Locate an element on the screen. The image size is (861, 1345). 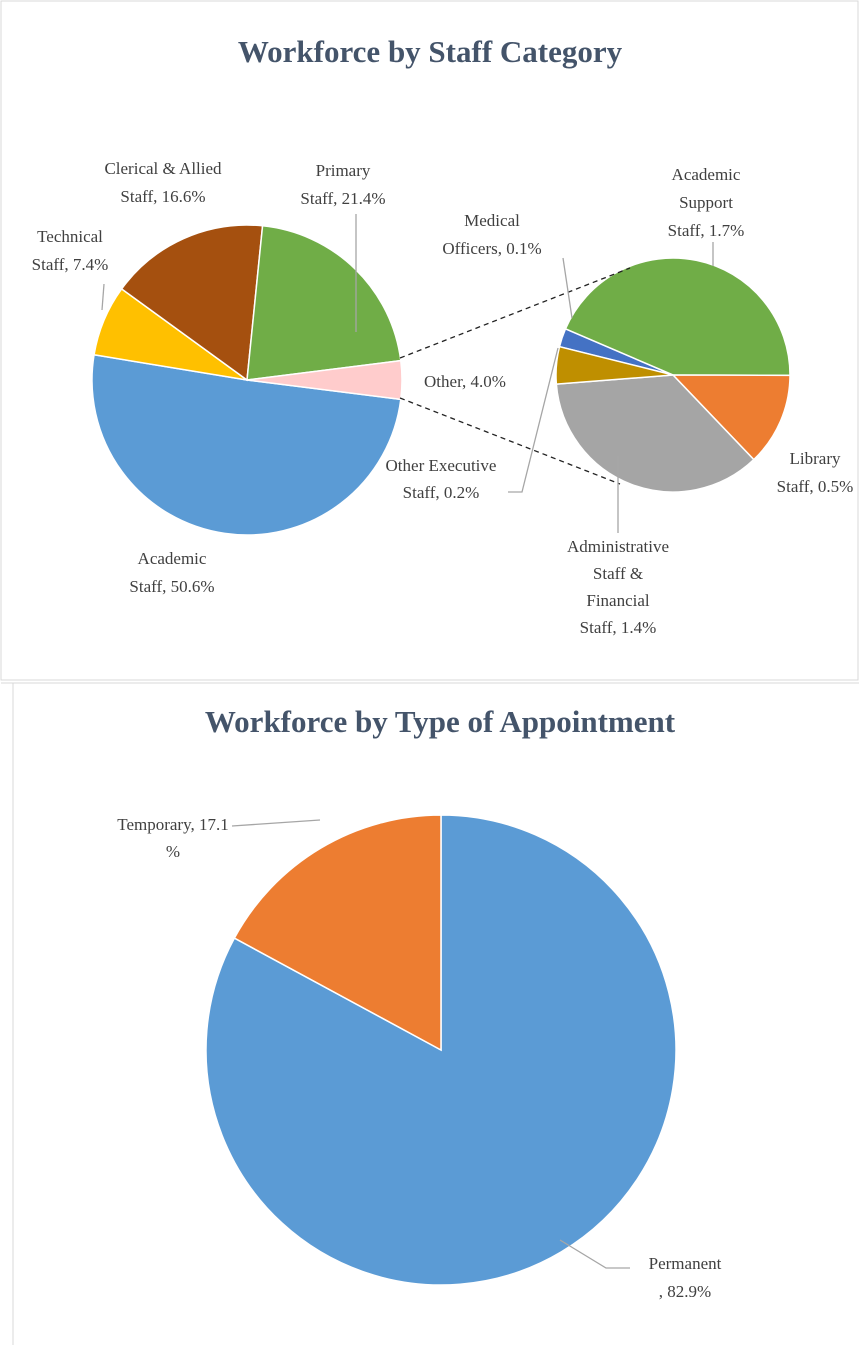
data-label: Library is located at coordinates (815, 458).